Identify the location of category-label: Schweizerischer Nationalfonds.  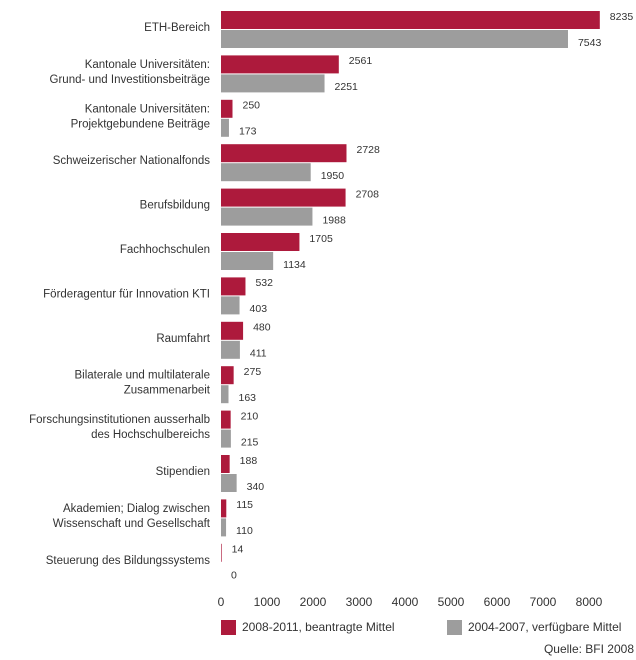
(131, 161).